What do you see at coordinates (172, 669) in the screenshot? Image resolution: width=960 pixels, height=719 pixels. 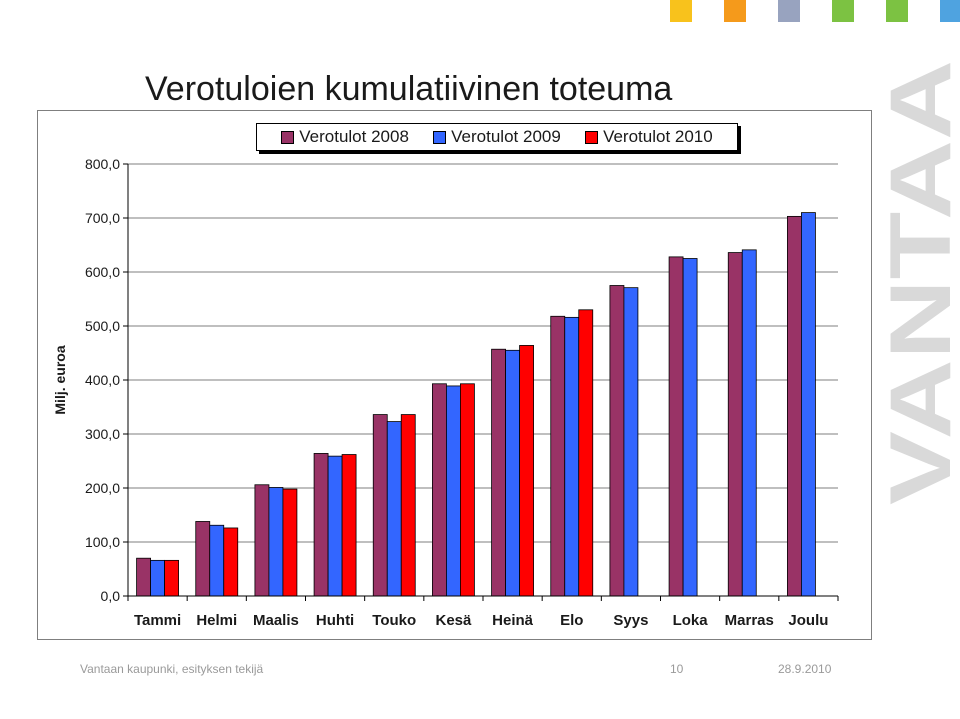 I see `footer-text: Vantaan kaupunki, esityksen tekijä` at bounding box center [172, 669].